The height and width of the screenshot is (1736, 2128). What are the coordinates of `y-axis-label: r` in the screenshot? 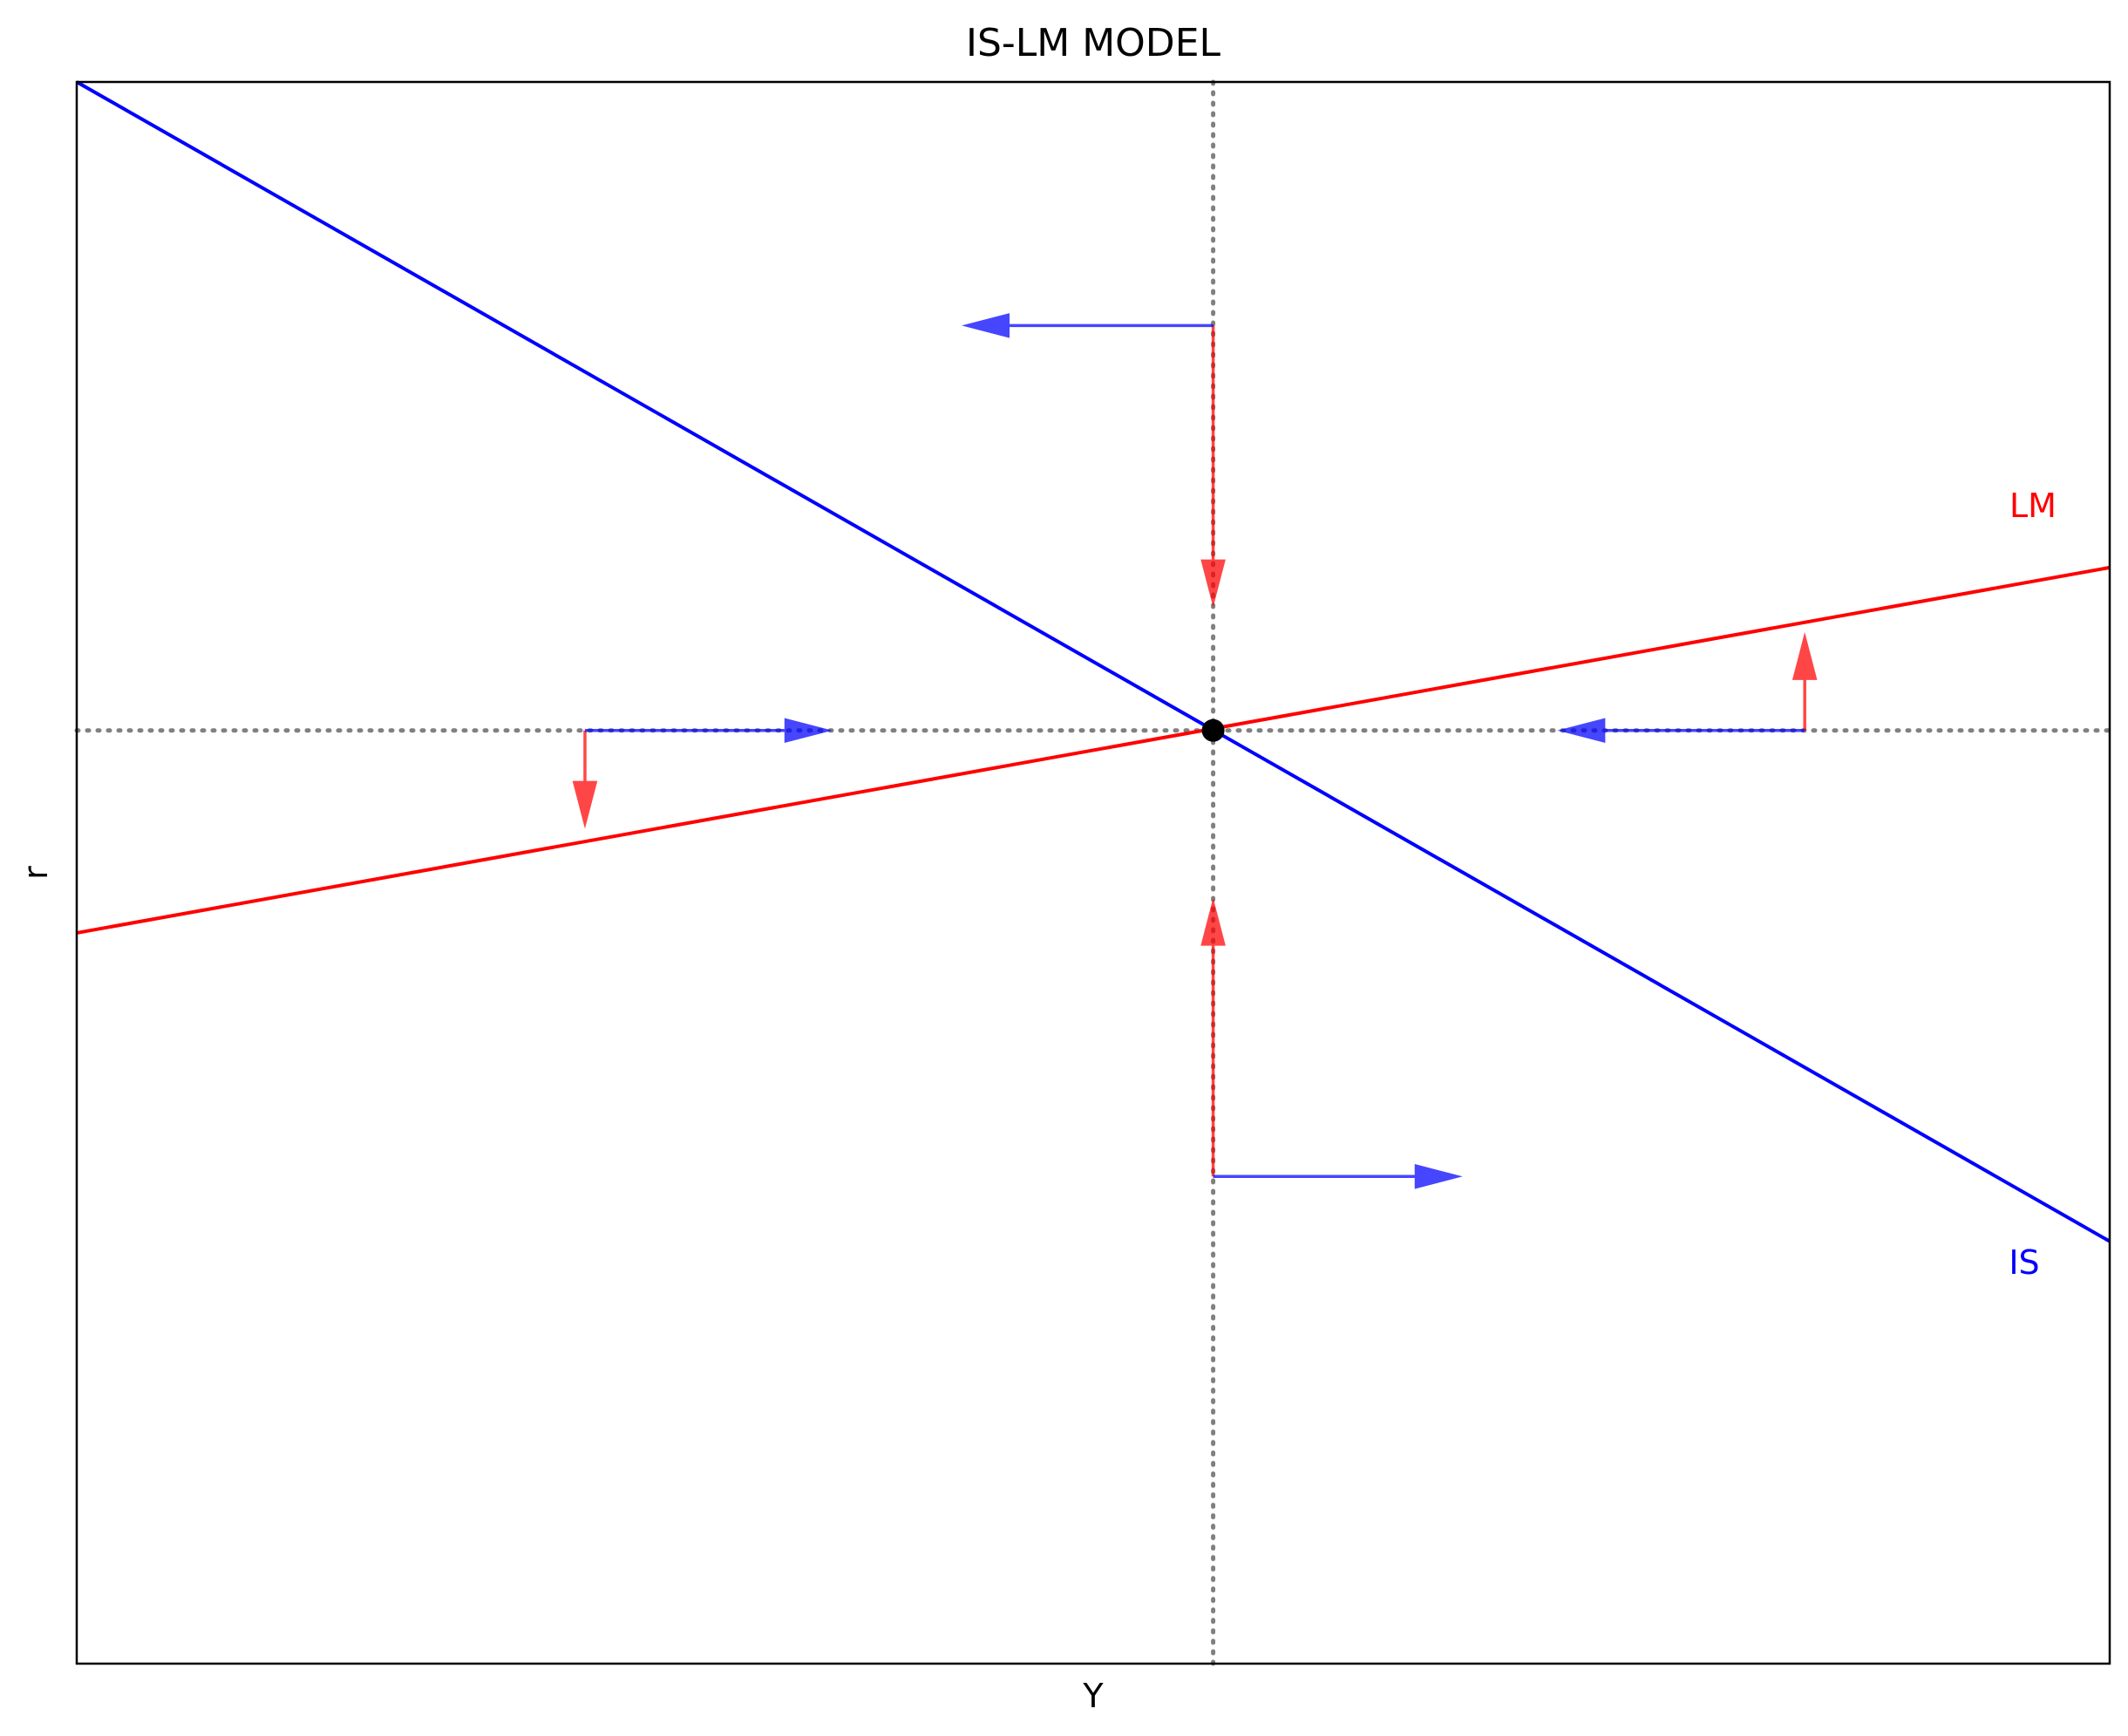 It's located at (36, 873).